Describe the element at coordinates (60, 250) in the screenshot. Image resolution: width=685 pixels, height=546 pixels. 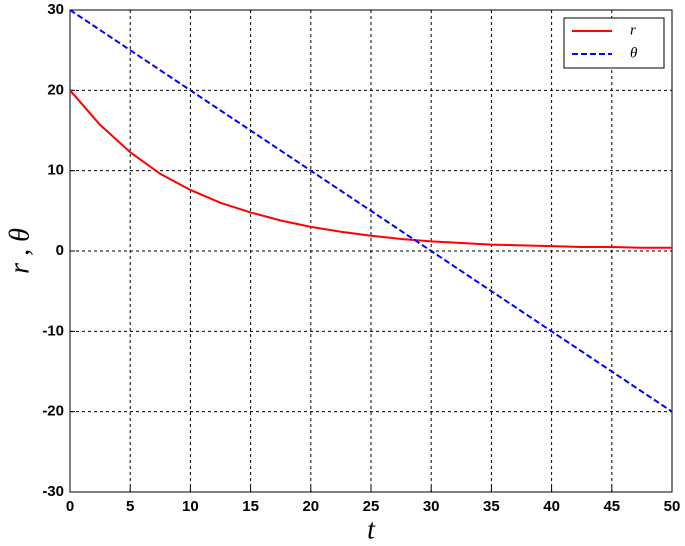
I see `y-tick-label: 0` at that location.